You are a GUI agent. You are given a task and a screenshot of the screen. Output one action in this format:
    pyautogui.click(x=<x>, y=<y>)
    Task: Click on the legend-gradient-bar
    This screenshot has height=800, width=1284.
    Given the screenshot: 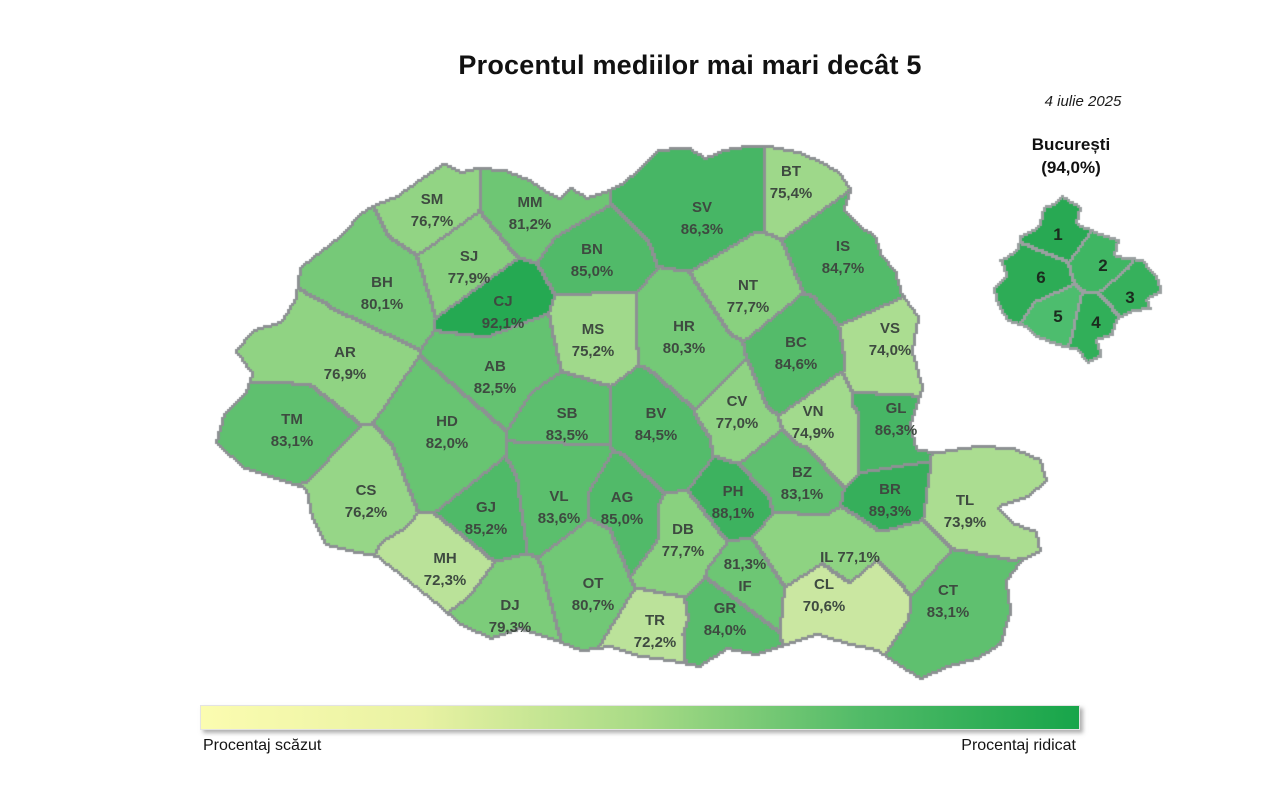 What is the action you would take?
    pyautogui.click(x=640, y=717)
    